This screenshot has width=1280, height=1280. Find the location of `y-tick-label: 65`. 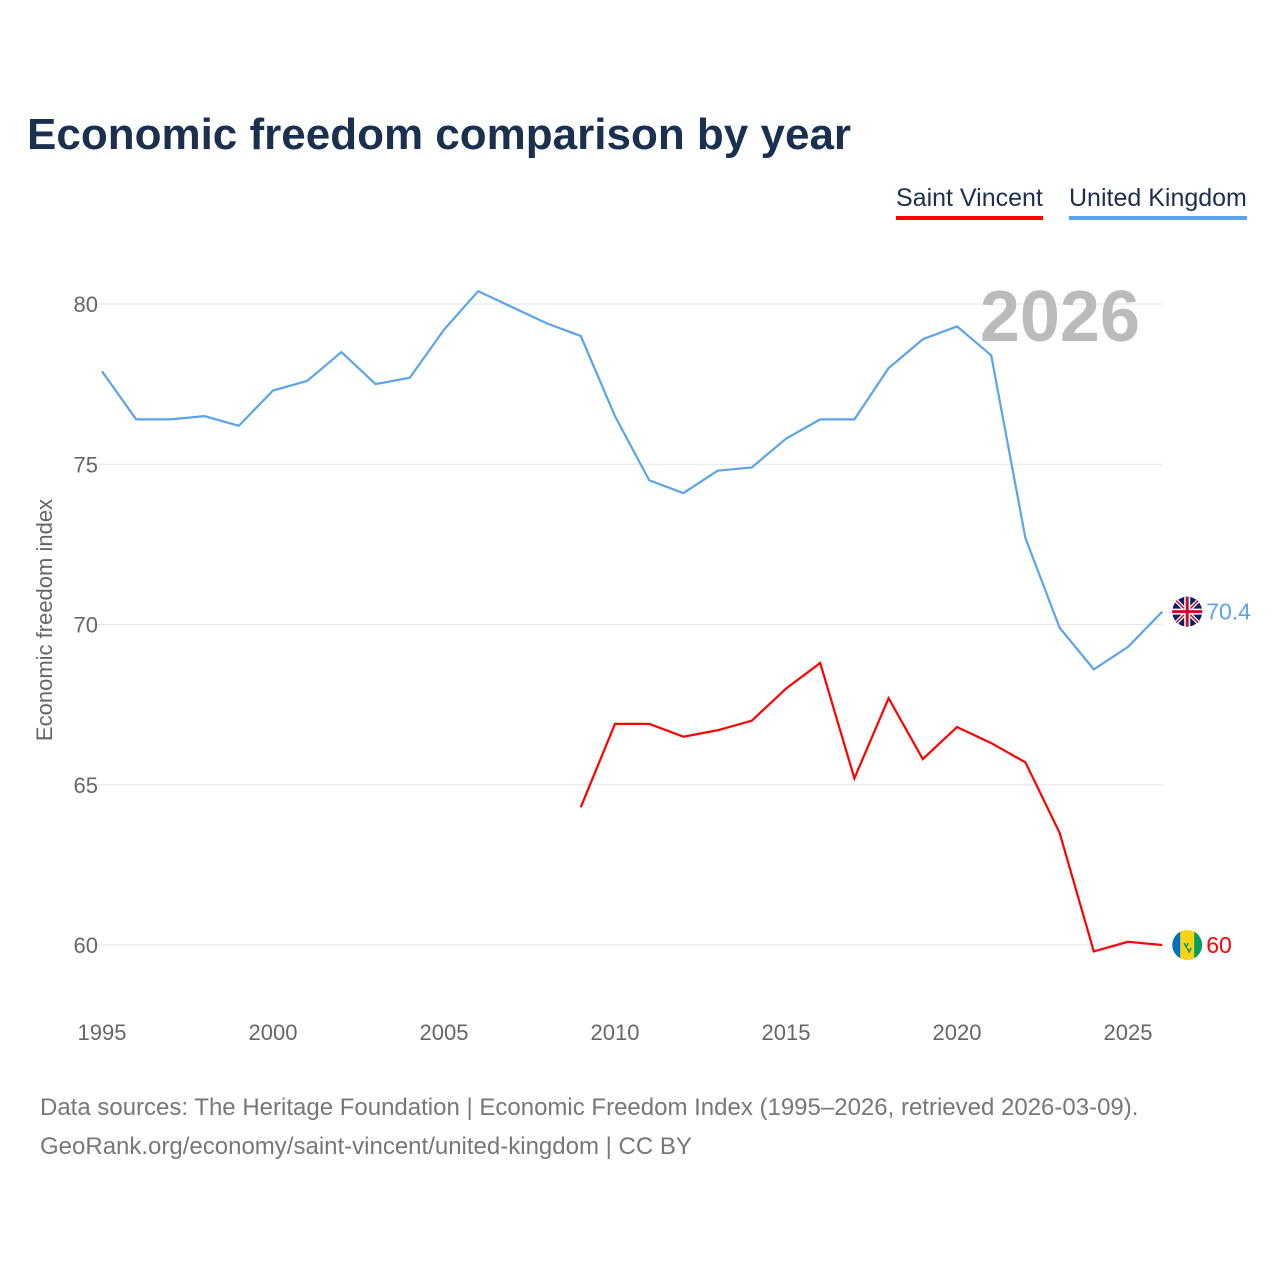

y-tick-label: 65 is located at coordinates (86, 785).